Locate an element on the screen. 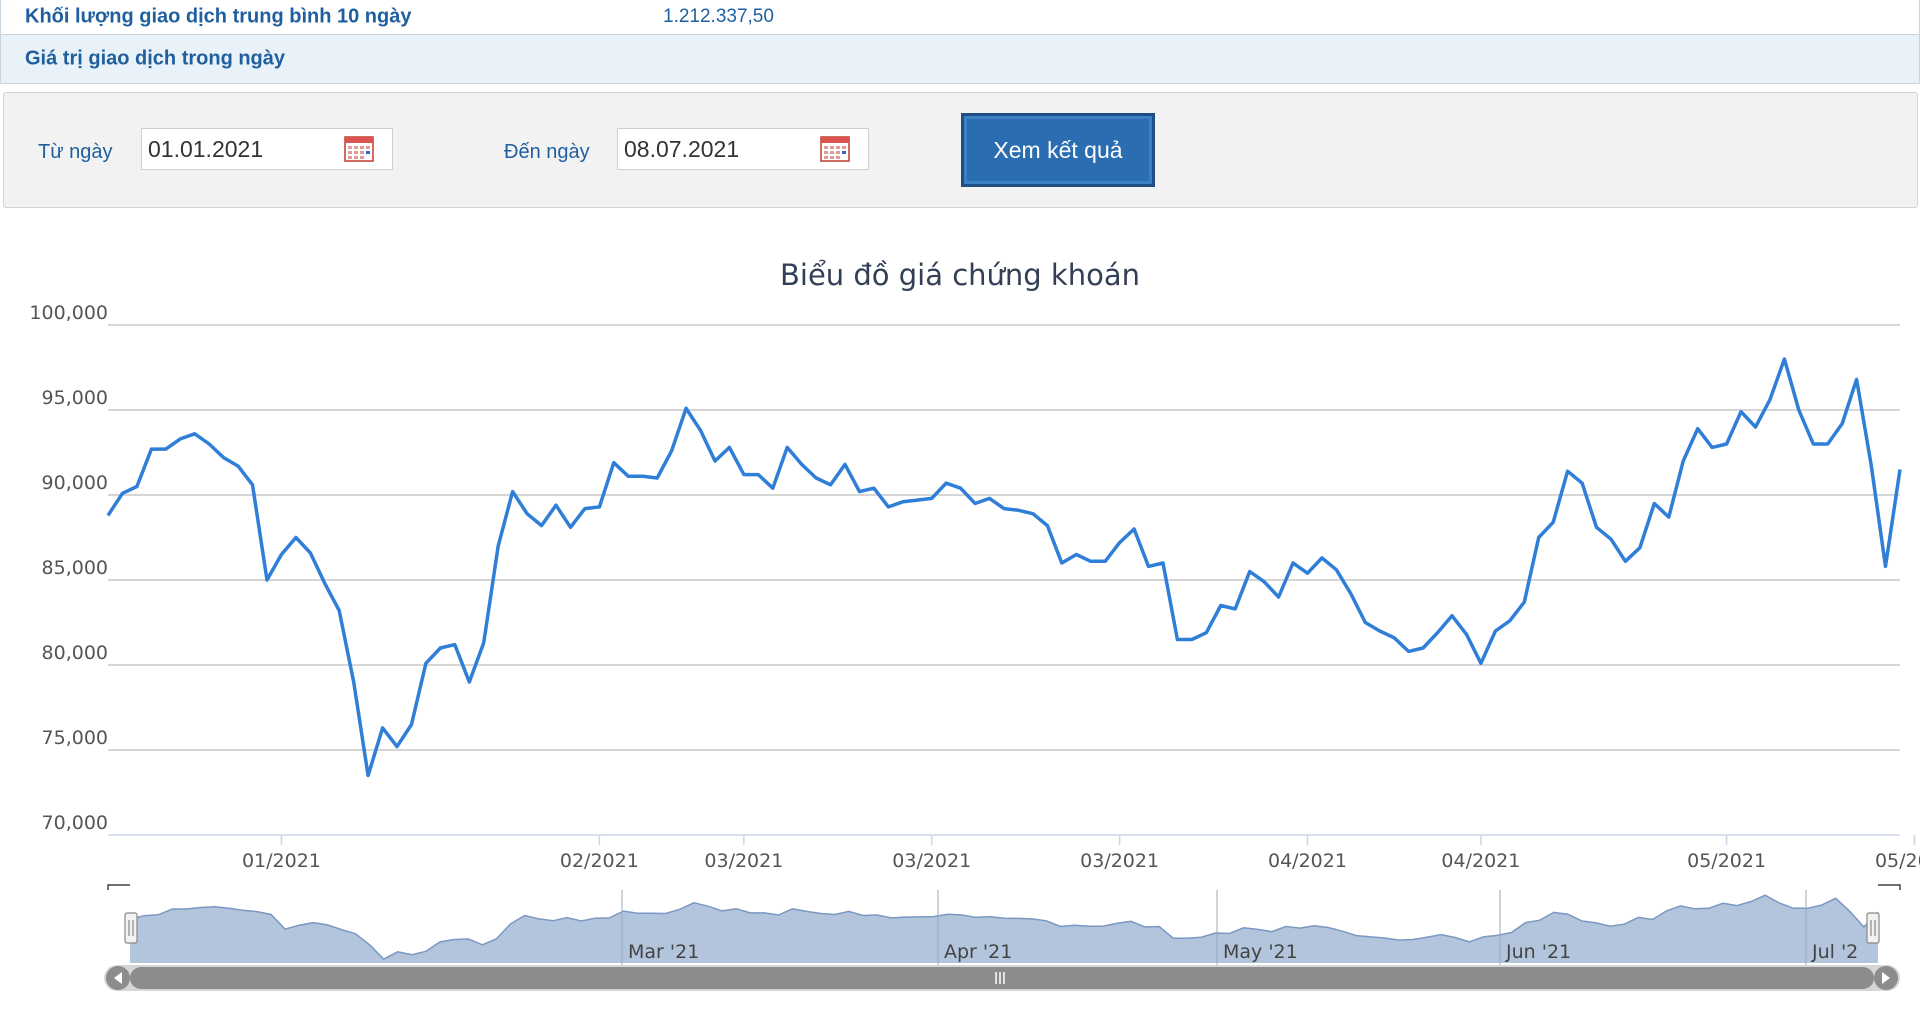 Image resolution: width=1920 pixels, height=1020 pixels. view-results-button: Xem kết quả is located at coordinates (1058, 150).